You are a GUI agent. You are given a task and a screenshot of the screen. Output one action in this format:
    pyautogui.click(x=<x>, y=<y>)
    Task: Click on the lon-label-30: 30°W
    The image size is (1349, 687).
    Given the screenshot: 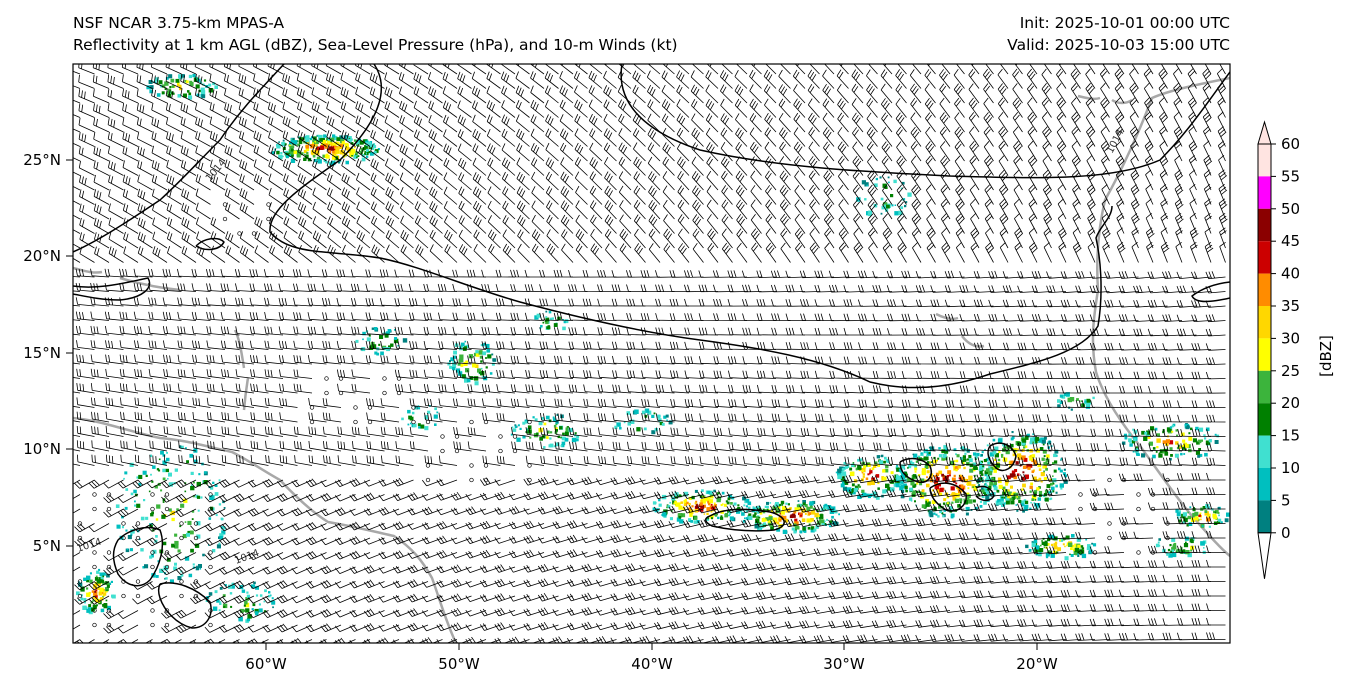 What is the action you would take?
    pyautogui.click(x=844, y=664)
    